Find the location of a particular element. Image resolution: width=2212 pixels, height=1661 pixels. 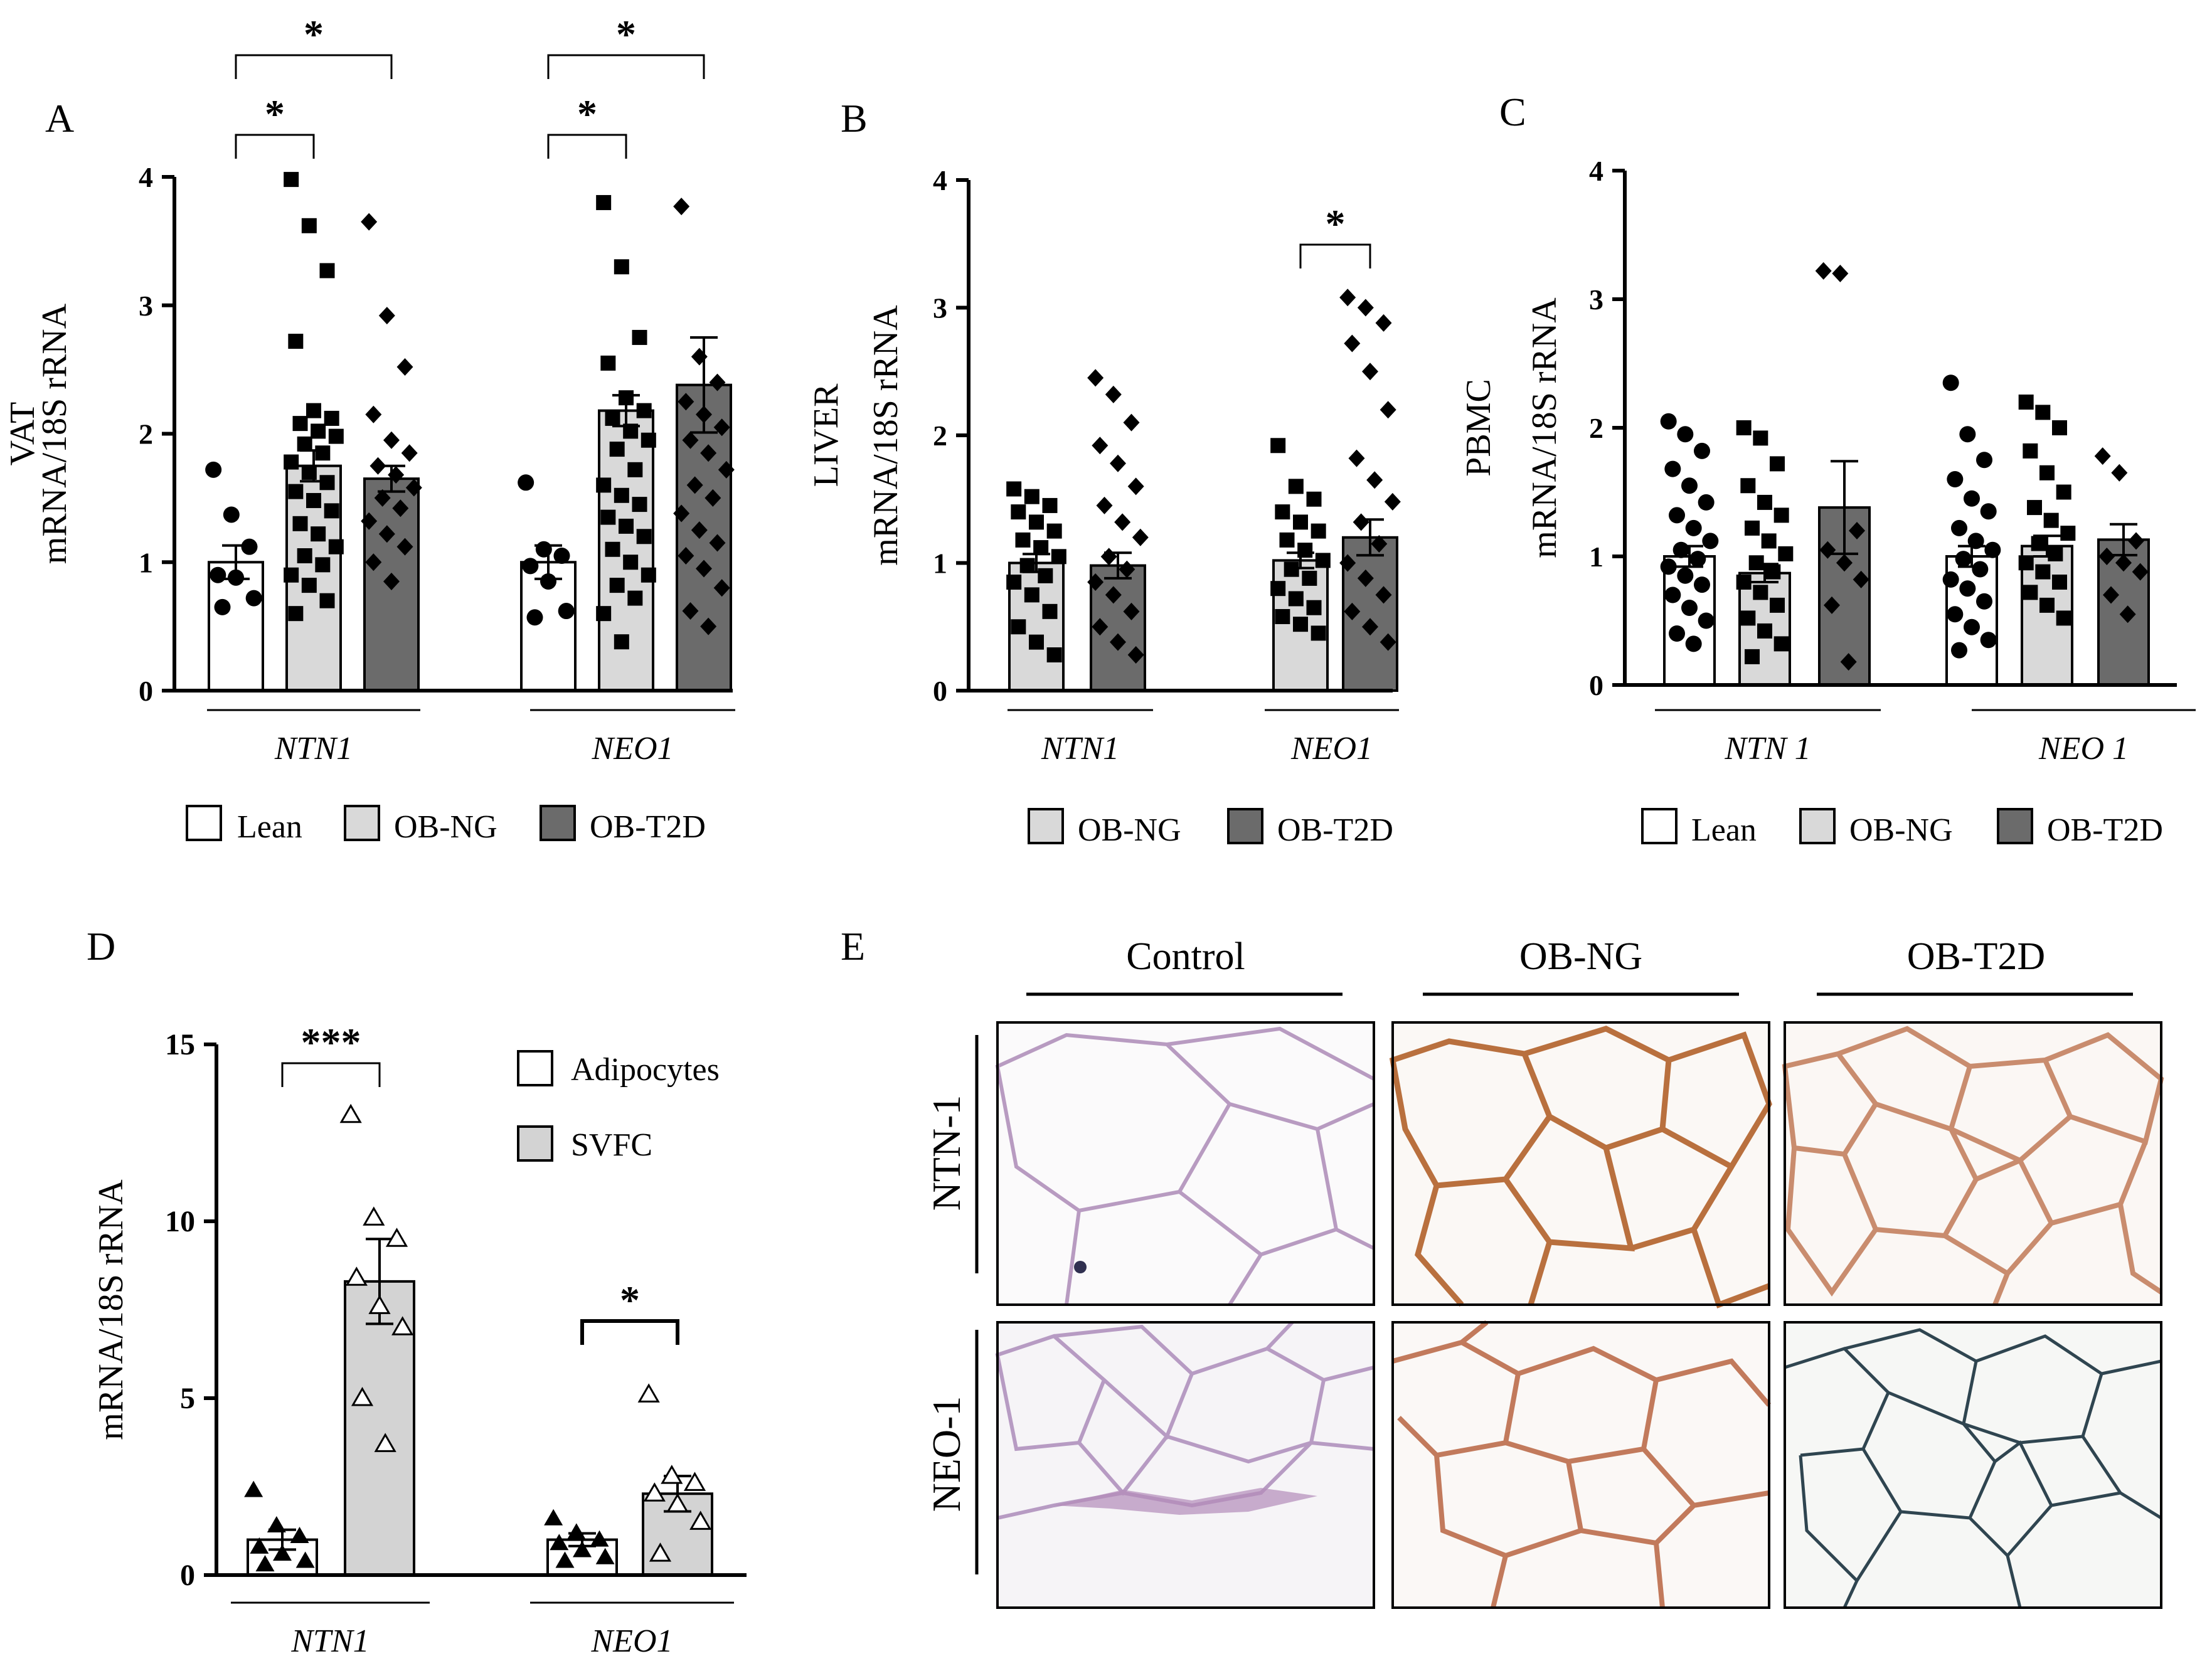

y-tick-label: 2 is located at coordinates (146, 434).